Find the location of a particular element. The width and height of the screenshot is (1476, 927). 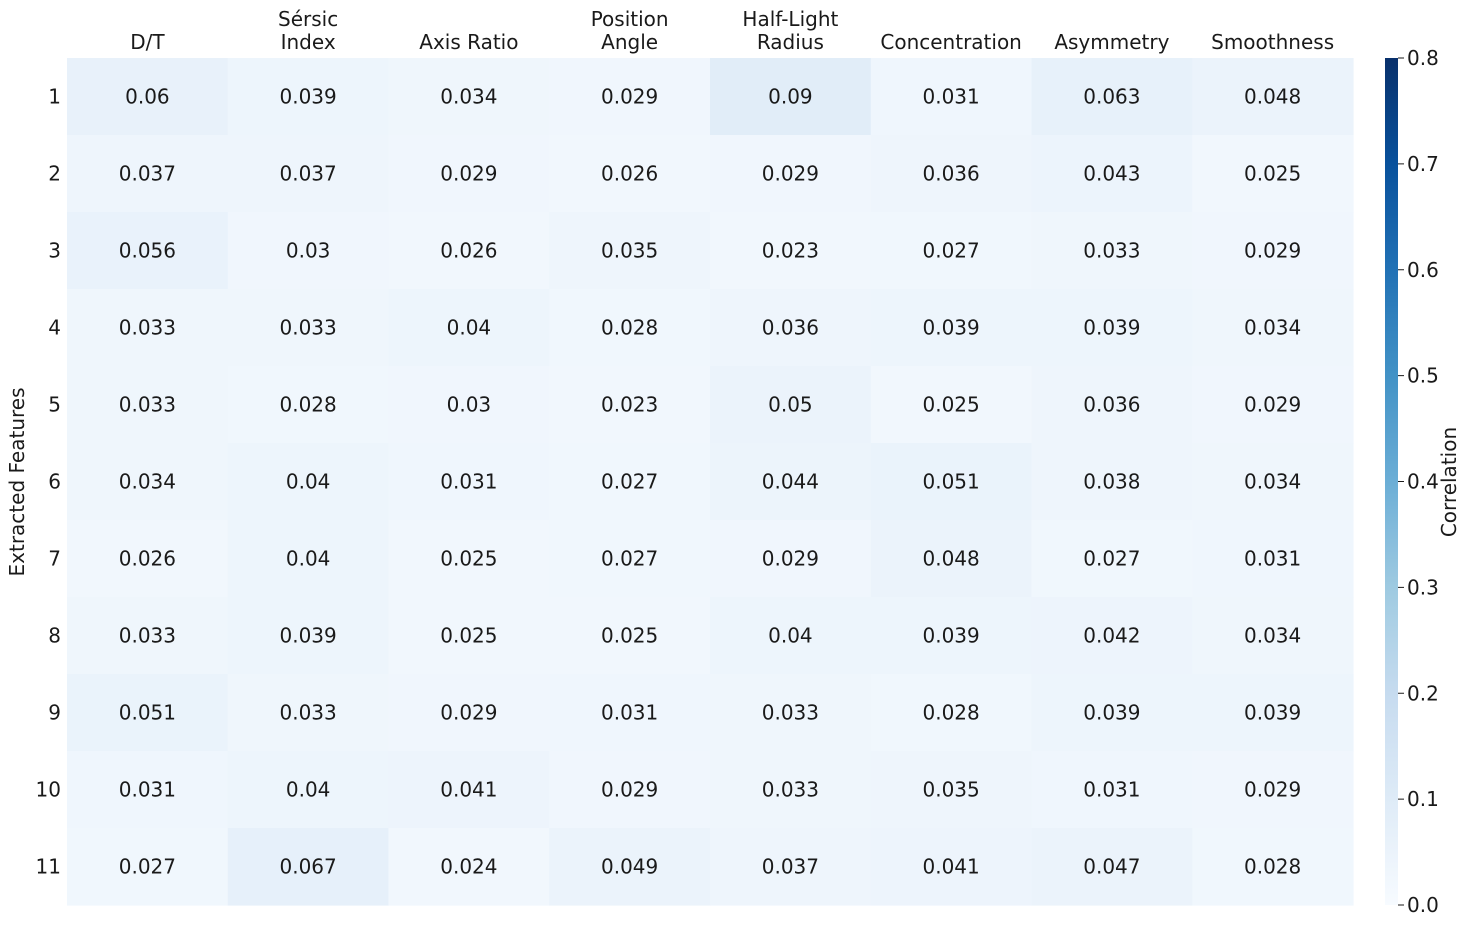

cell-value-label: 0.051 is located at coordinates (950, 482).